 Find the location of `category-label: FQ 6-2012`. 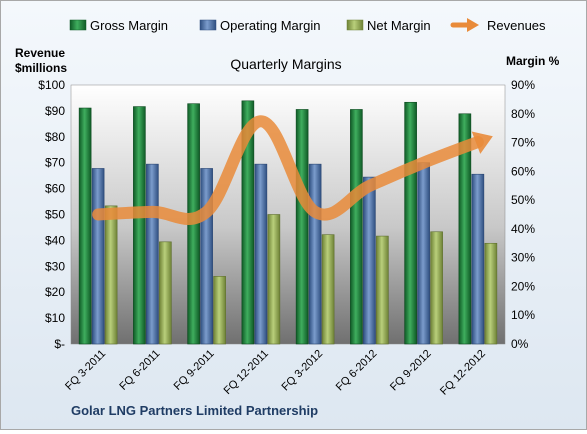

category-label: FQ 6-2012 is located at coordinates (357, 371).